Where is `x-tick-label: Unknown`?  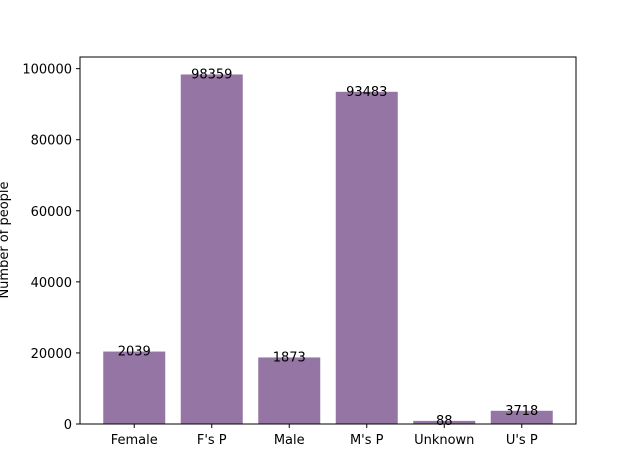
x-tick-label: Unknown is located at coordinates (444, 440).